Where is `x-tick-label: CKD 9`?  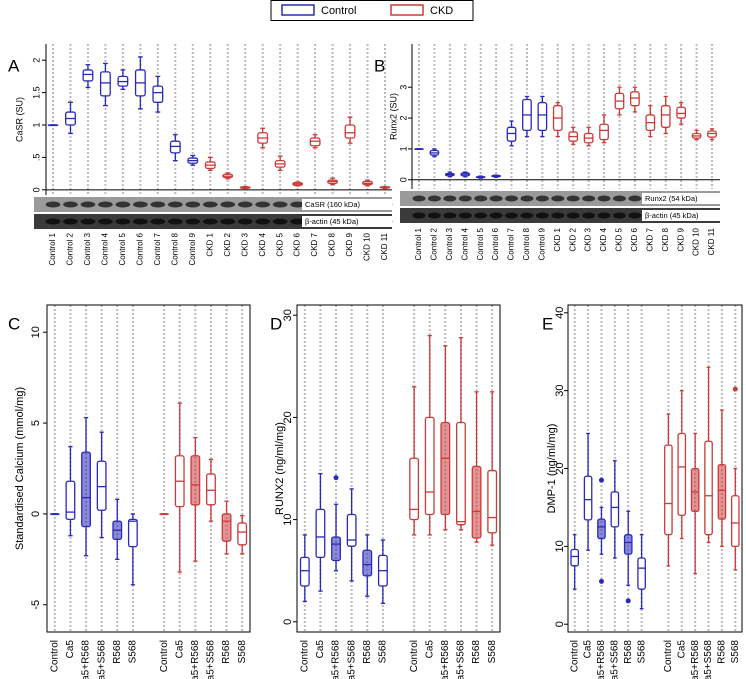 x-tick-label: CKD 9 is located at coordinates (349, 244).